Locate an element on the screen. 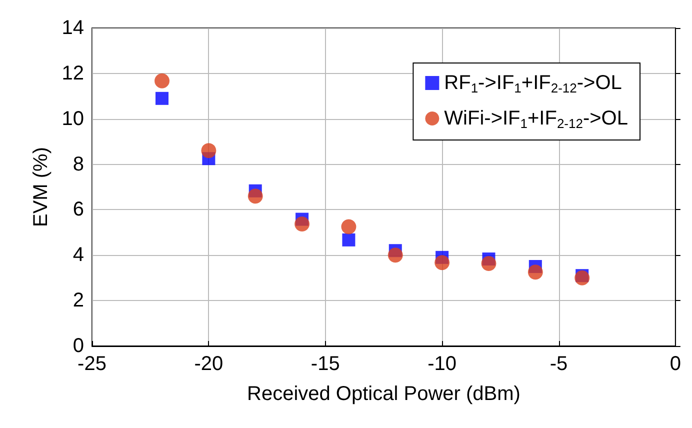 Image resolution: width=692 pixels, height=428 pixels. y-tick-label: 2 is located at coordinates (78, 301).